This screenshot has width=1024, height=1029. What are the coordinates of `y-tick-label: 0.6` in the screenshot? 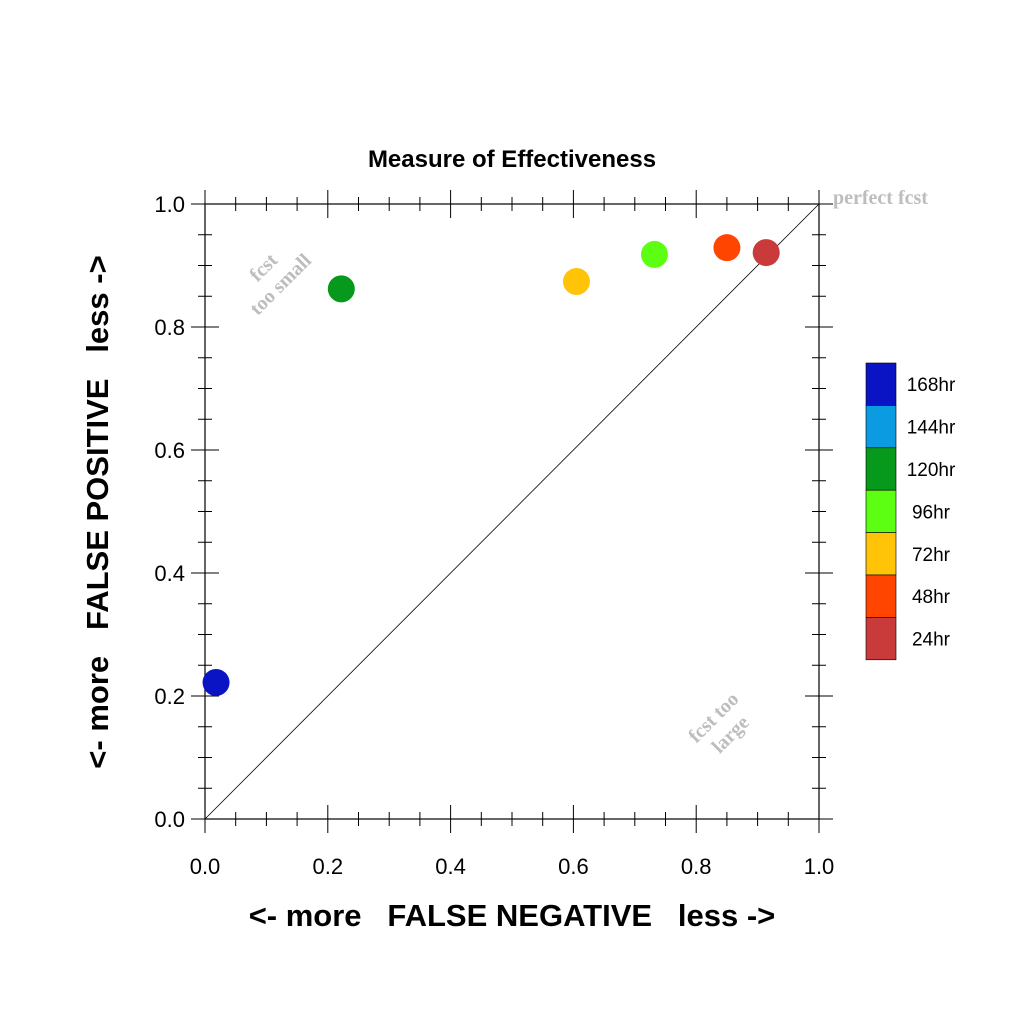 It's located at (169, 450).